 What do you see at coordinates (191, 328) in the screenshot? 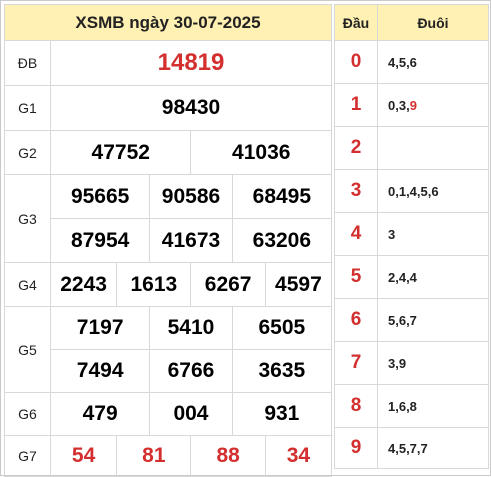
I see `prize-number: 5410` at bounding box center [191, 328].